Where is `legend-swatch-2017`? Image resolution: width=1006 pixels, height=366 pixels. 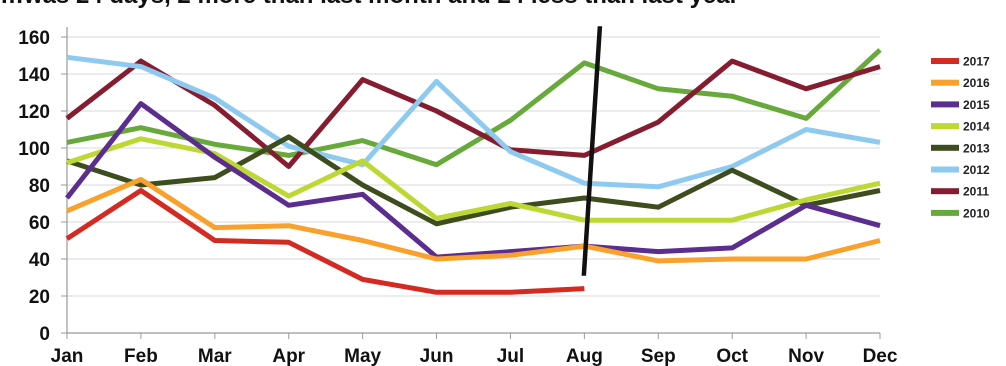
legend-swatch-2017 is located at coordinates (945, 61).